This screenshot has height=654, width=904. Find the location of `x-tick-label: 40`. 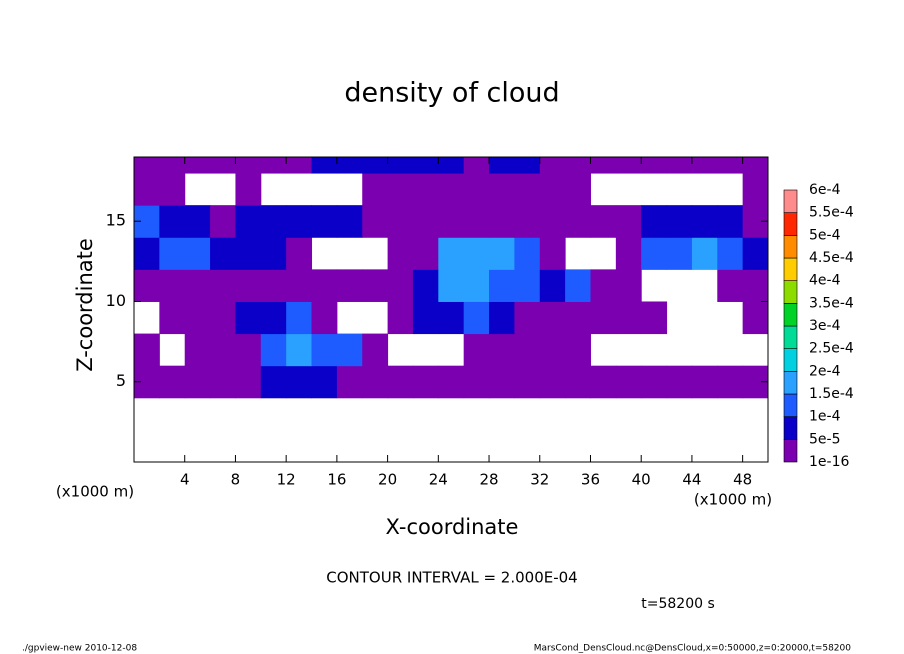

x-tick-label: 40 is located at coordinates (641, 480).